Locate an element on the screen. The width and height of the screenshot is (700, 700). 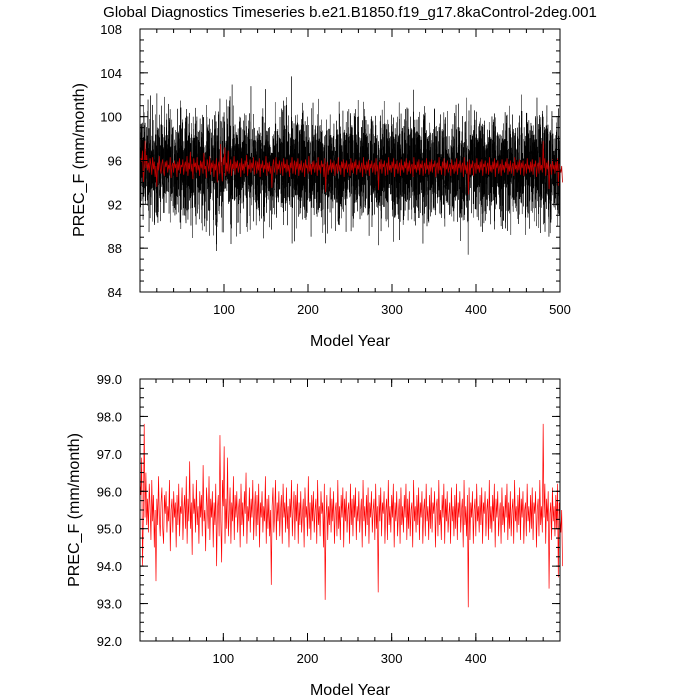
panel1-x-tick-label: 300 is located at coordinates (392, 309).